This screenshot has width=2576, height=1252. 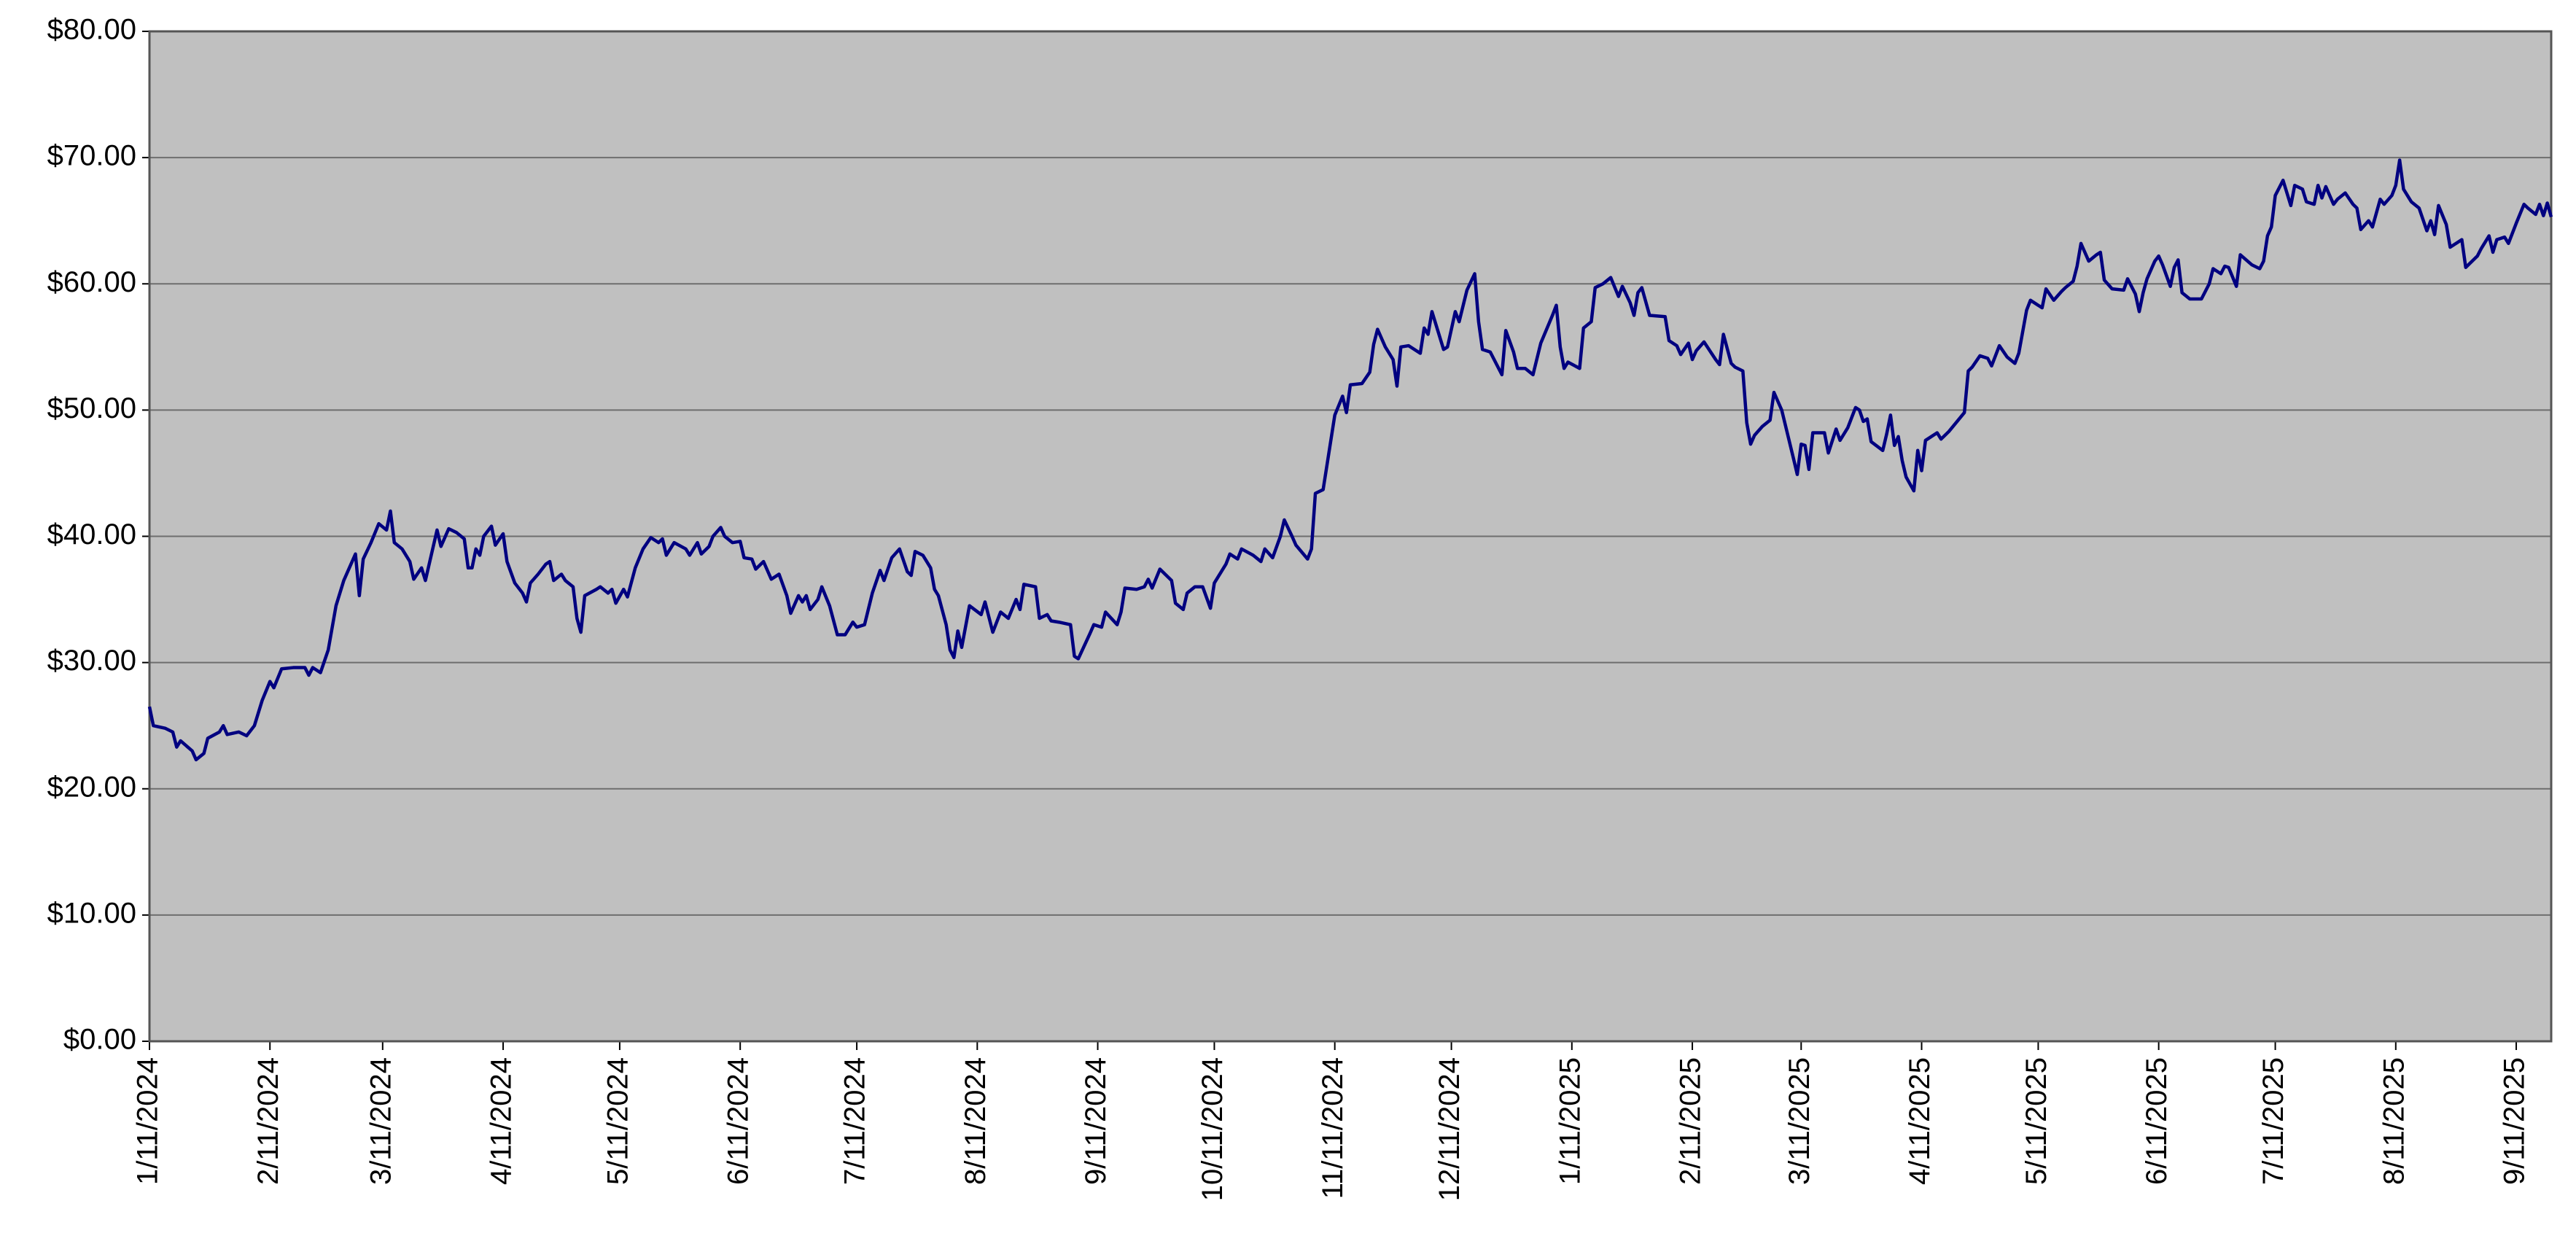 I want to click on x-tick-label: 4/11/2025, so click(x=1920, y=1121).